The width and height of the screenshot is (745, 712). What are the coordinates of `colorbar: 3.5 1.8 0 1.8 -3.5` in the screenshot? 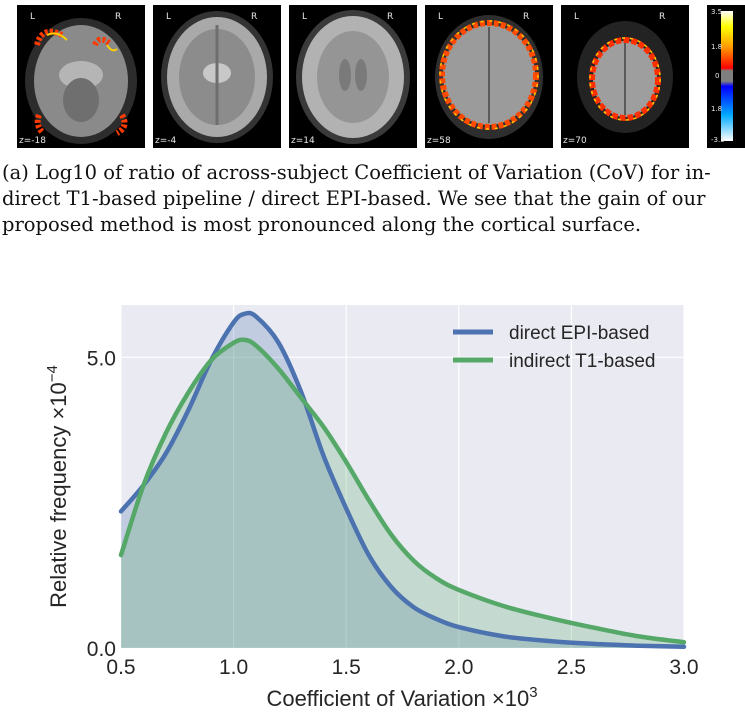 It's located at (726, 76).